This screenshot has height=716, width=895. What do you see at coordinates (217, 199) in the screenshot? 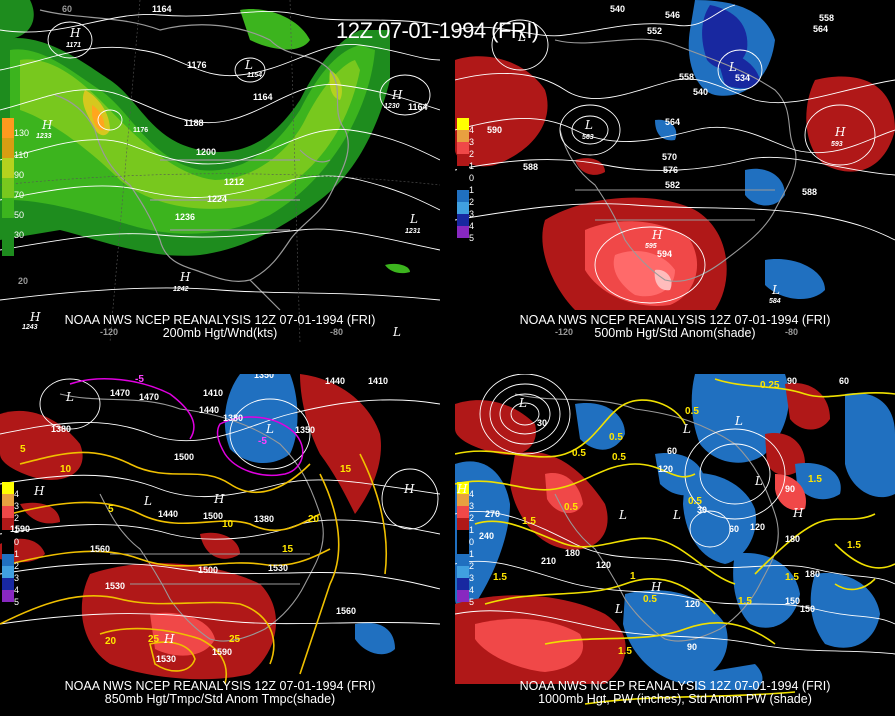
I see `contour-label: 1224` at bounding box center [217, 199].